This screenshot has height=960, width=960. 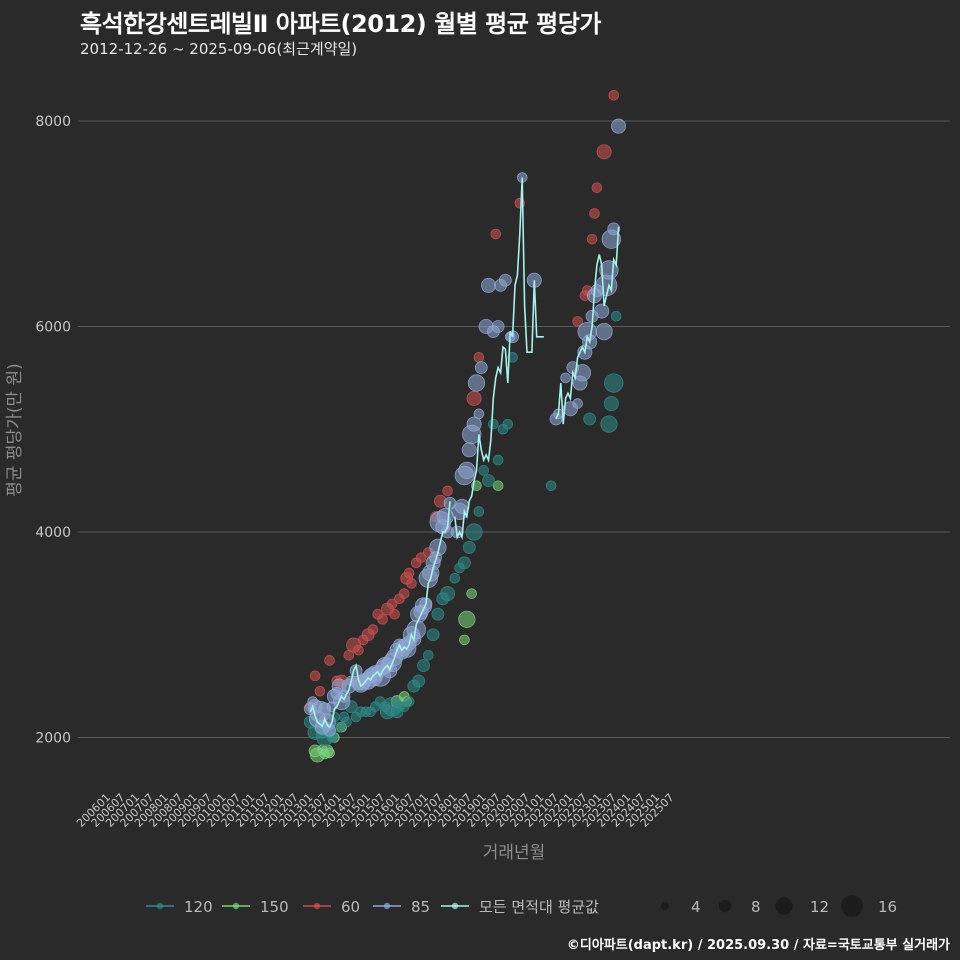 What do you see at coordinates (15, 430) in the screenshot?
I see `y-axis-label: 평균 평당가(만 원)` at bounding box center [15, 430].